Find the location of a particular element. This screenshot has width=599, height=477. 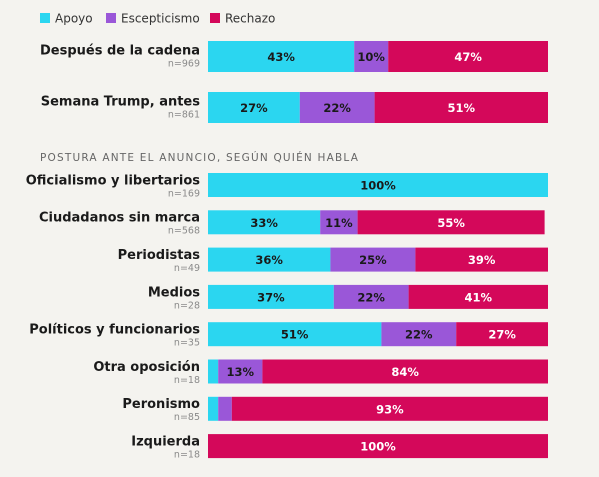

legend-label: Escepticismo is located at coordinates (160, 19).